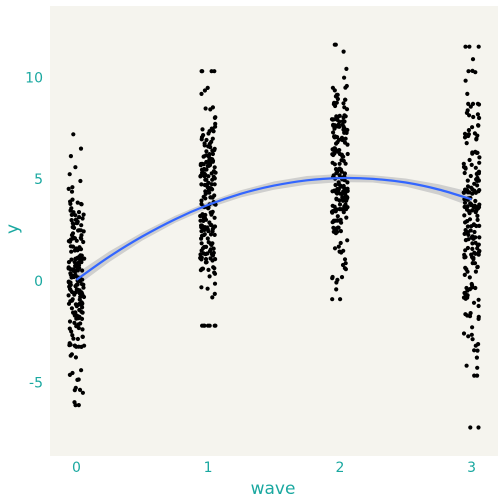  What do you see at coordinates (273, 489) in the screenshot?
I see `x-axis-title: wave` at bounding box center [273, 489].